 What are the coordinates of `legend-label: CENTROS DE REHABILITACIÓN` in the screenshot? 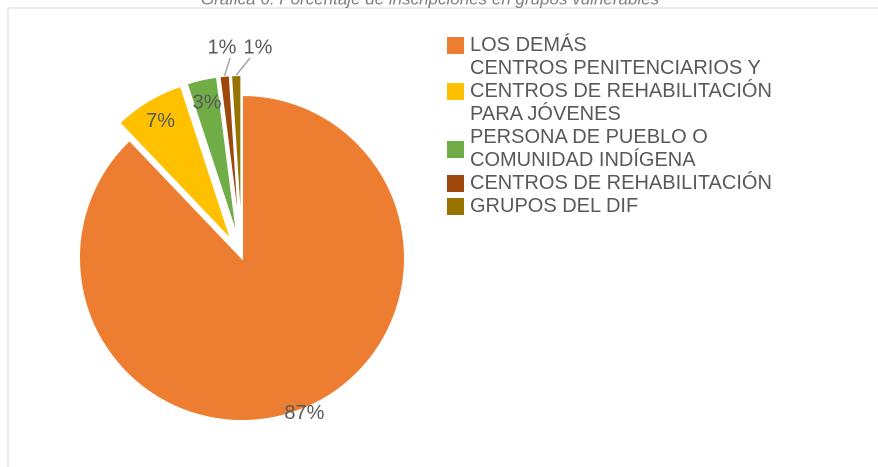 It's located at (621, 183).